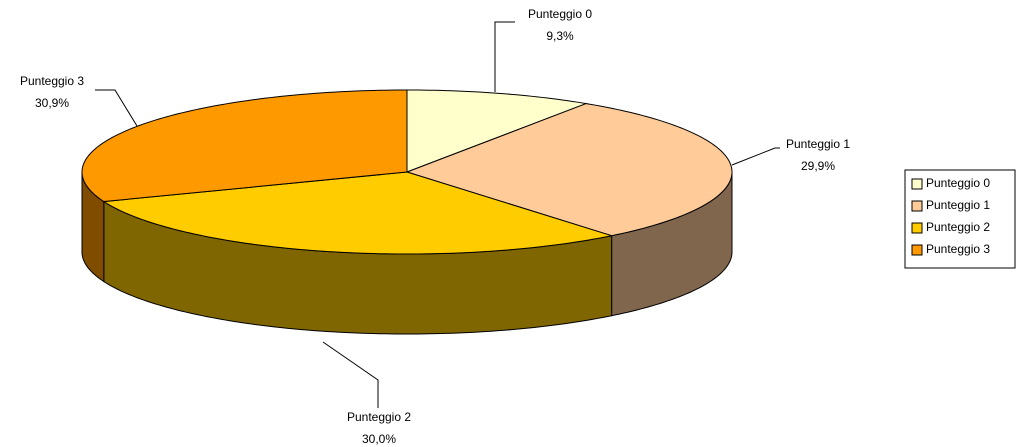  I want to click on category-label: Punteggio 1, so click(818, 144).